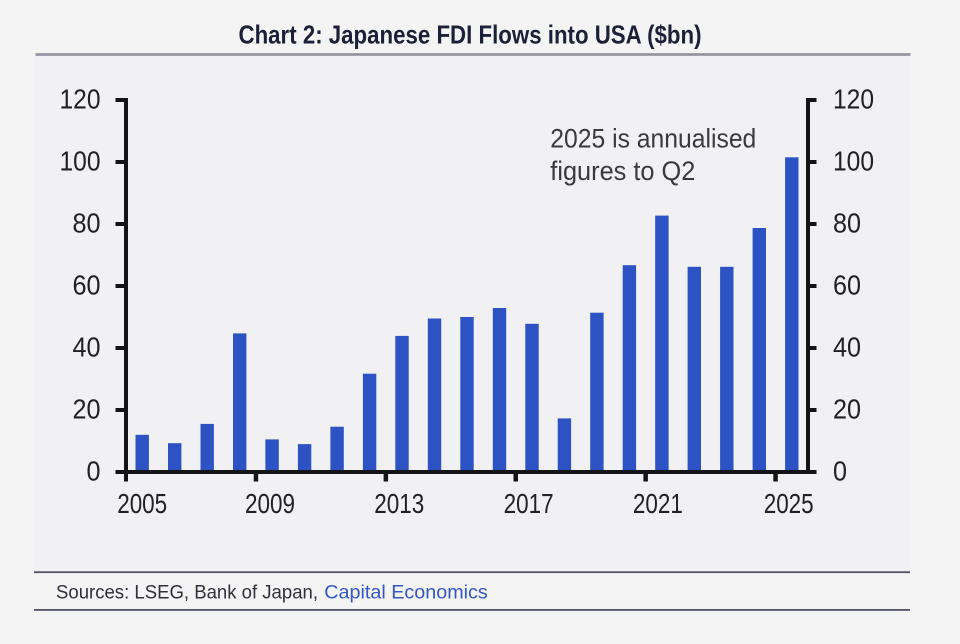  What do you see at coordinates (658, 503) in the screenshot?
I see `svg-text: 2021` at bounding box center [658, 503].